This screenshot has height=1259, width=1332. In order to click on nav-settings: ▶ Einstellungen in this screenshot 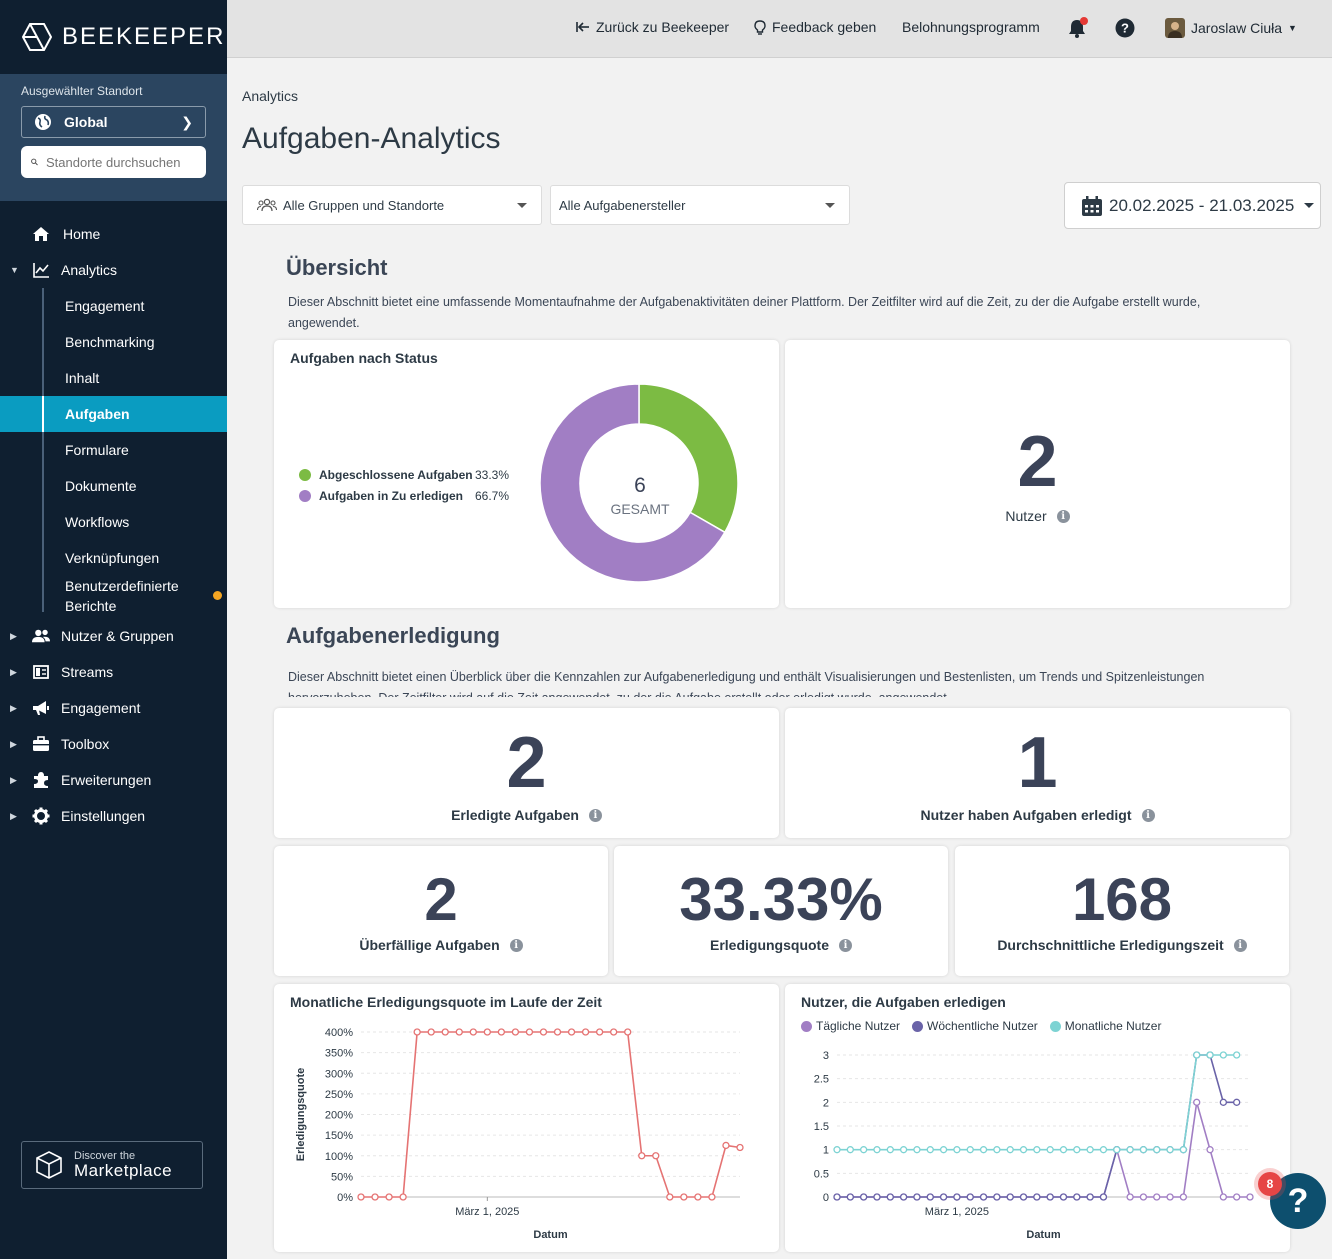, I will do `click(113, 816)`.